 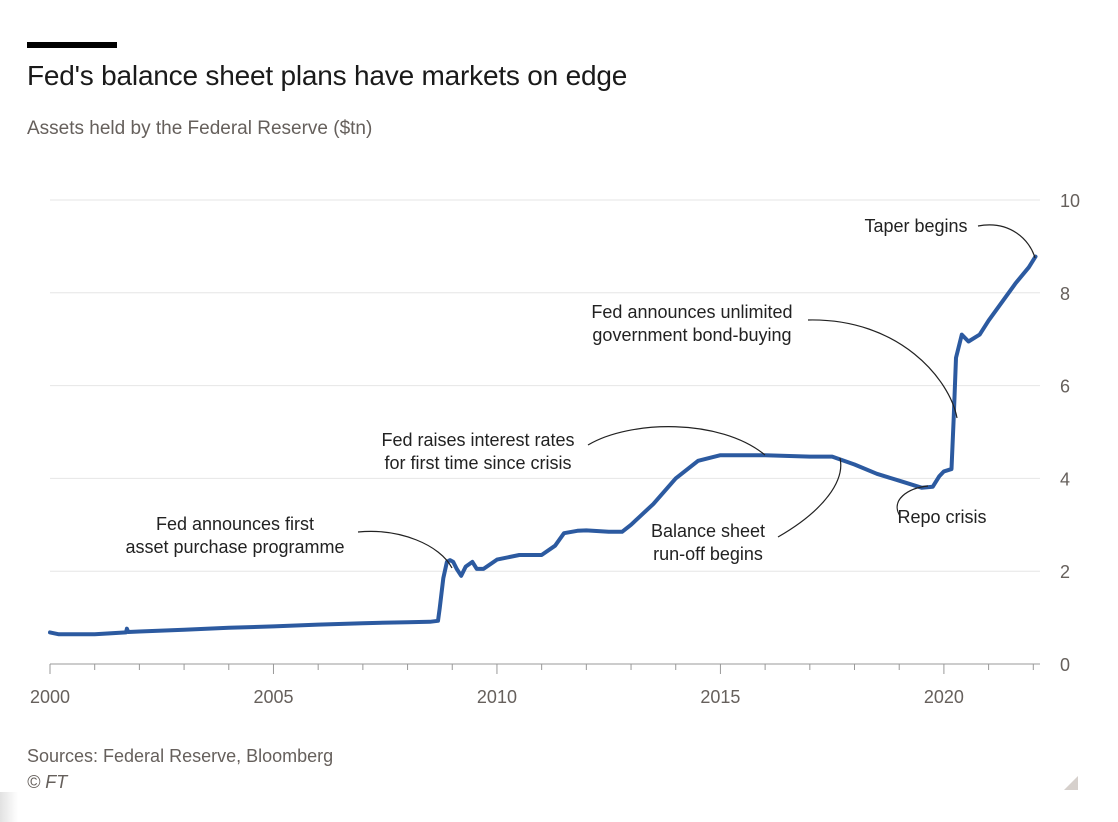 I want to click on x-tick-label-2020: 2020, so click(x=944, y=697).